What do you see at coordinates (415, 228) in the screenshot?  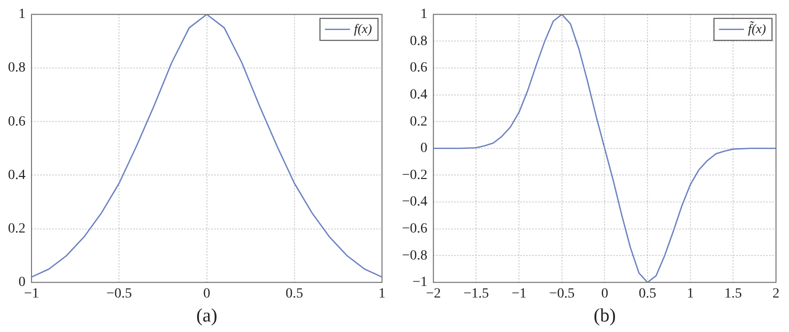 I see `y-tick-label: −0.6` at bounding box center [415, 228].